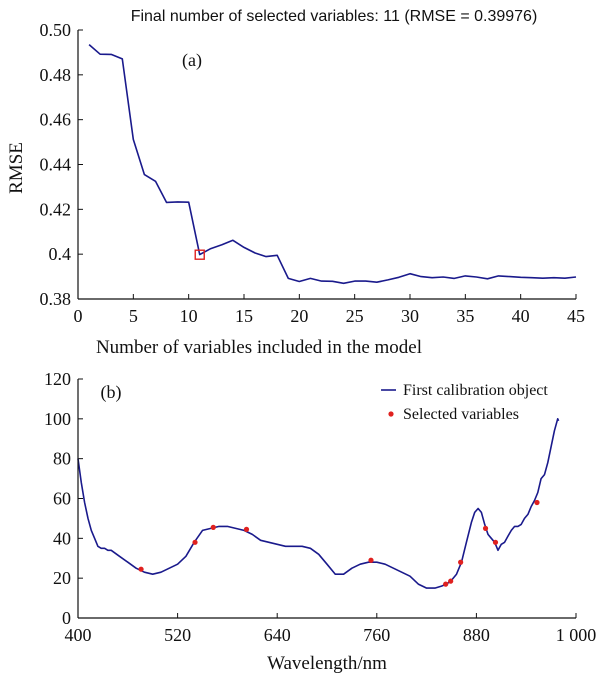 The image size is (600, 675). What do you see at coordinates (244, 316) in the screenshot?
I see `x-tick-label: 15` at bounding box center [244, 316].